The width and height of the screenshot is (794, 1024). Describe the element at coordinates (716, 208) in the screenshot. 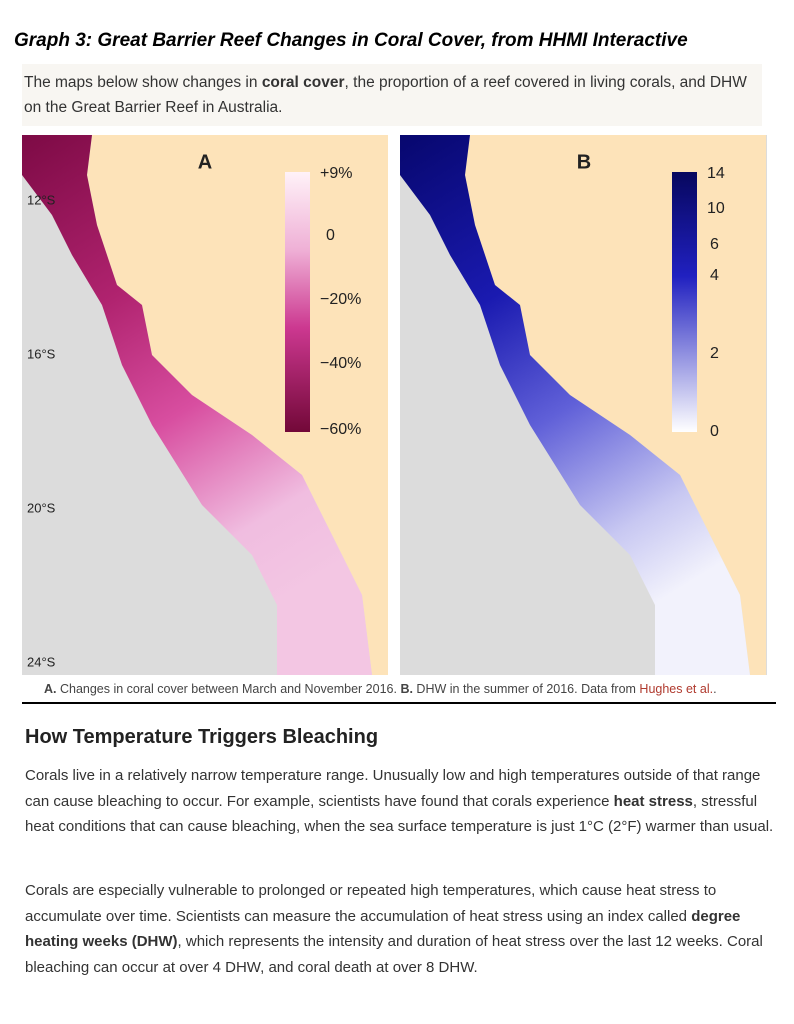

I see `legend-label: 10` at that location.